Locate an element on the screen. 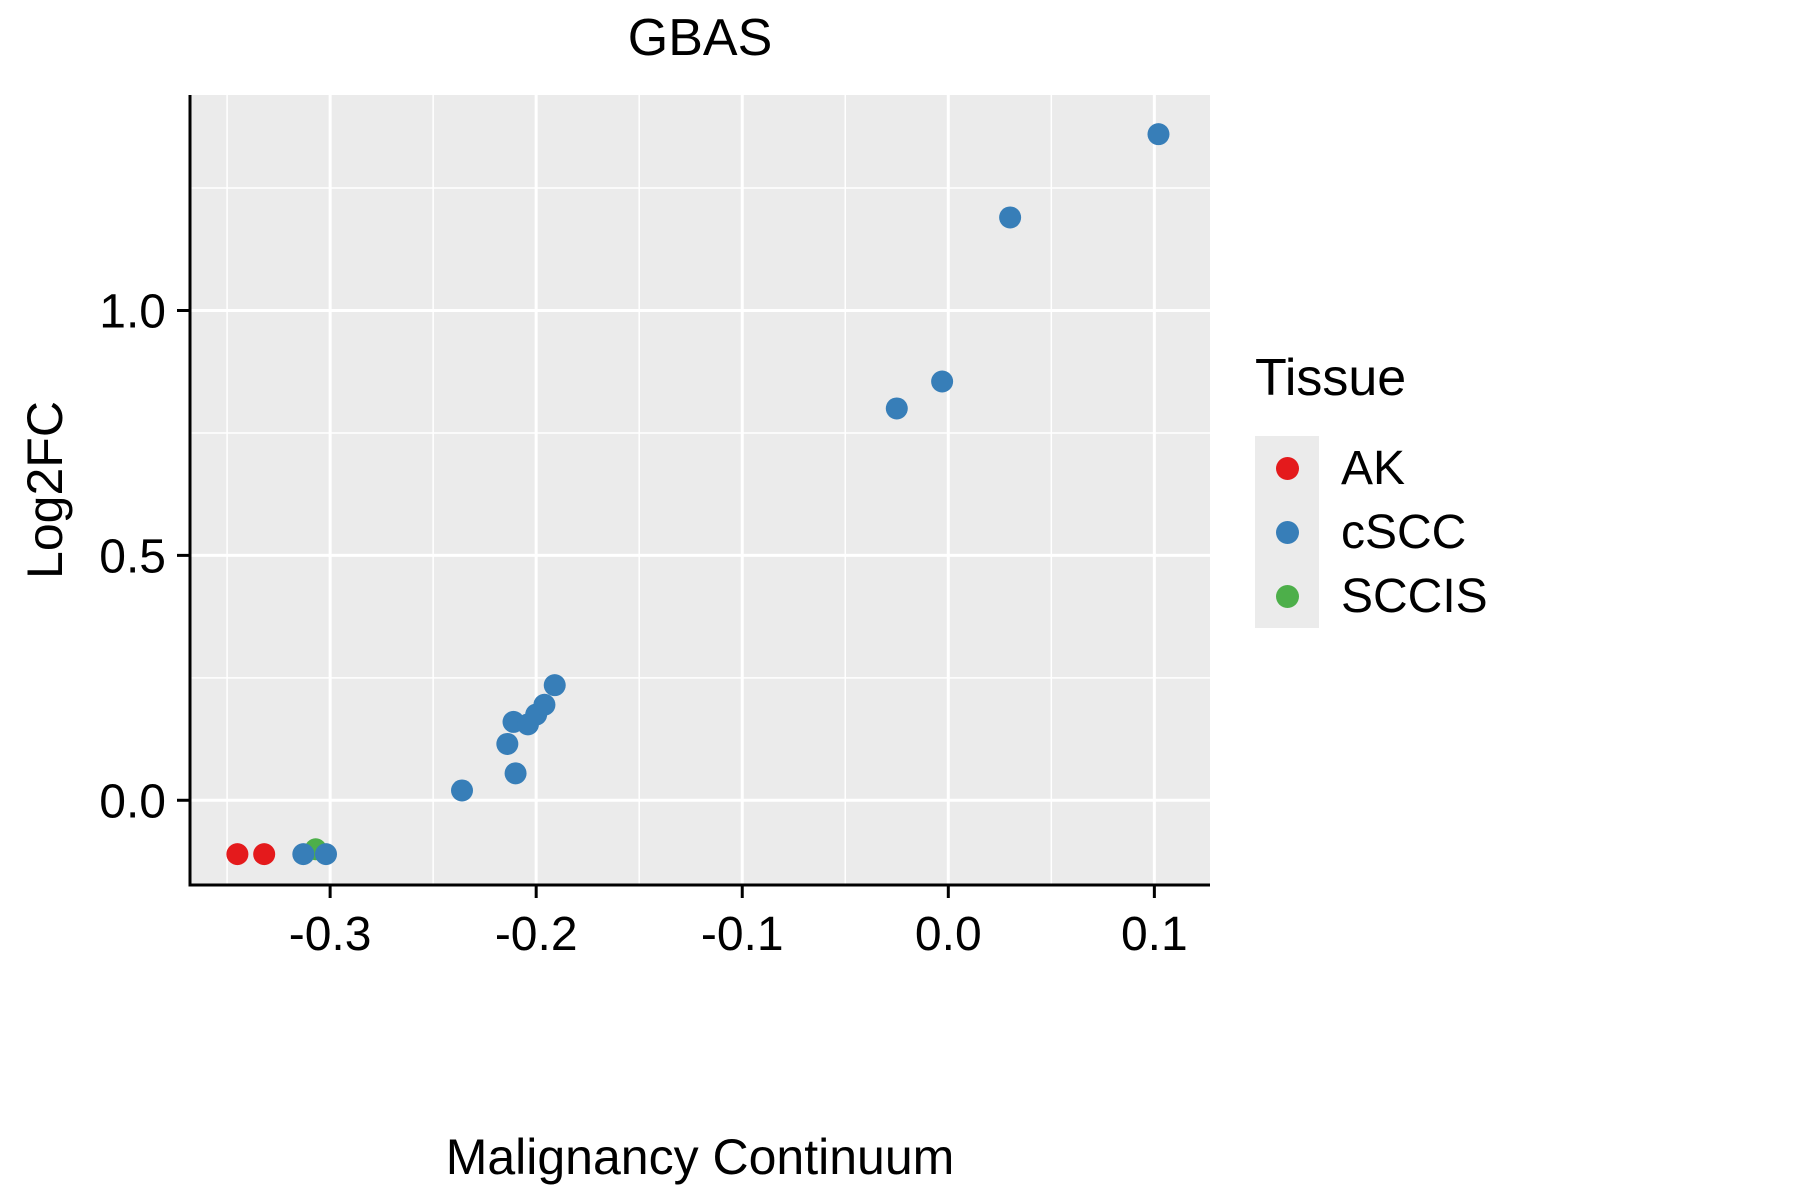 Image resolution: width=1800 pixels, height=1200 pixels. x-tick-label: -0.2 is located at coordinates (536, 934).